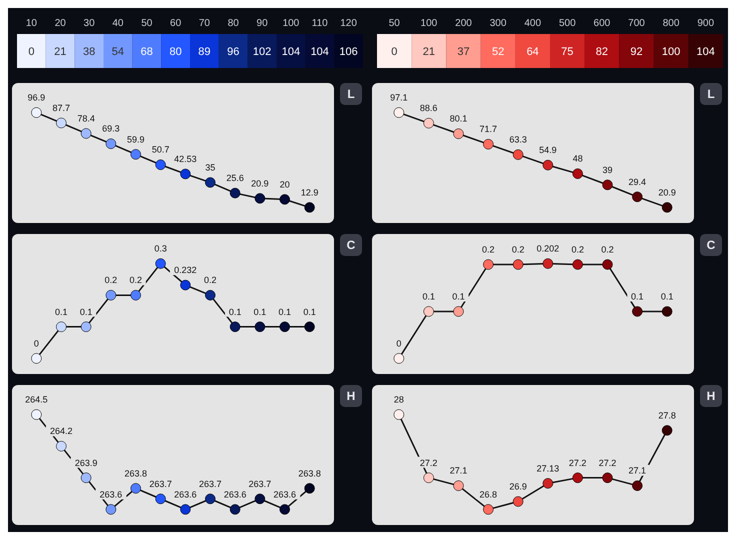 The image size is (736, 540). Describe the element at coordinates (567, 23) in the screenshot. I see `x-tick-label: 500` at that location.